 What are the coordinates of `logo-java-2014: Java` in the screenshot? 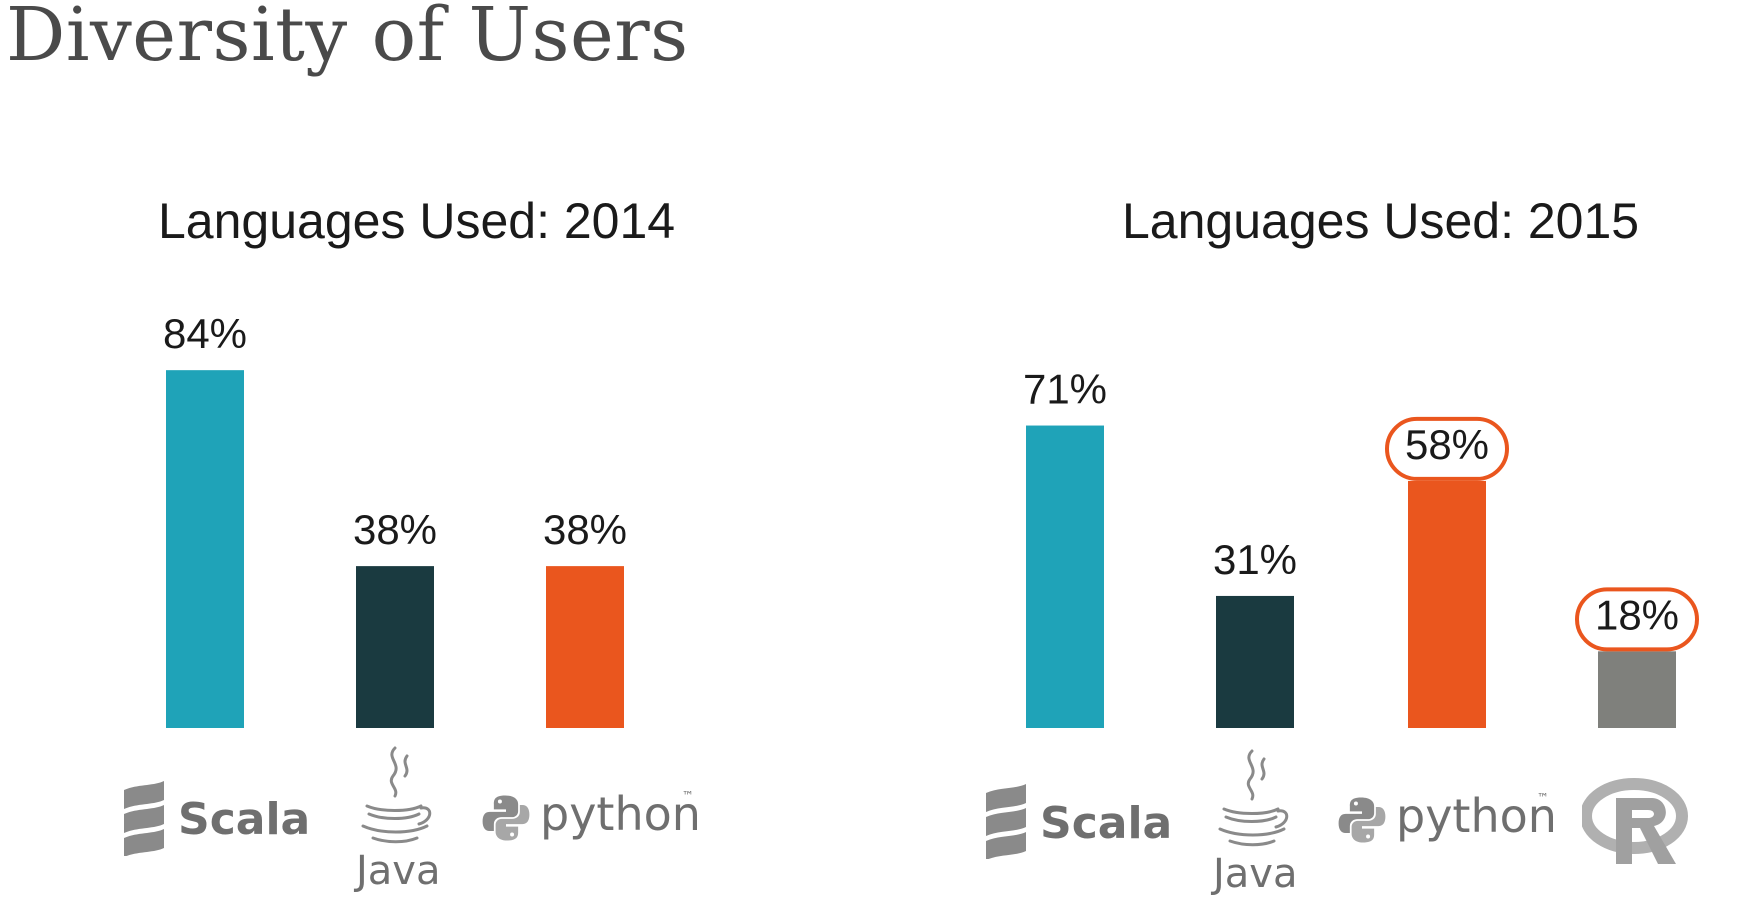 It's located at (397, 820).